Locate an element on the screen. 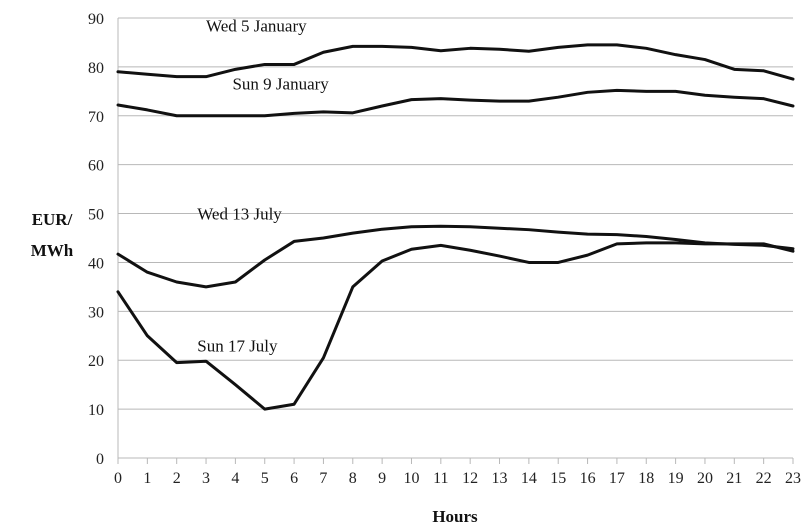  x-tick-label: 6 is located at coordinates (294, 478).